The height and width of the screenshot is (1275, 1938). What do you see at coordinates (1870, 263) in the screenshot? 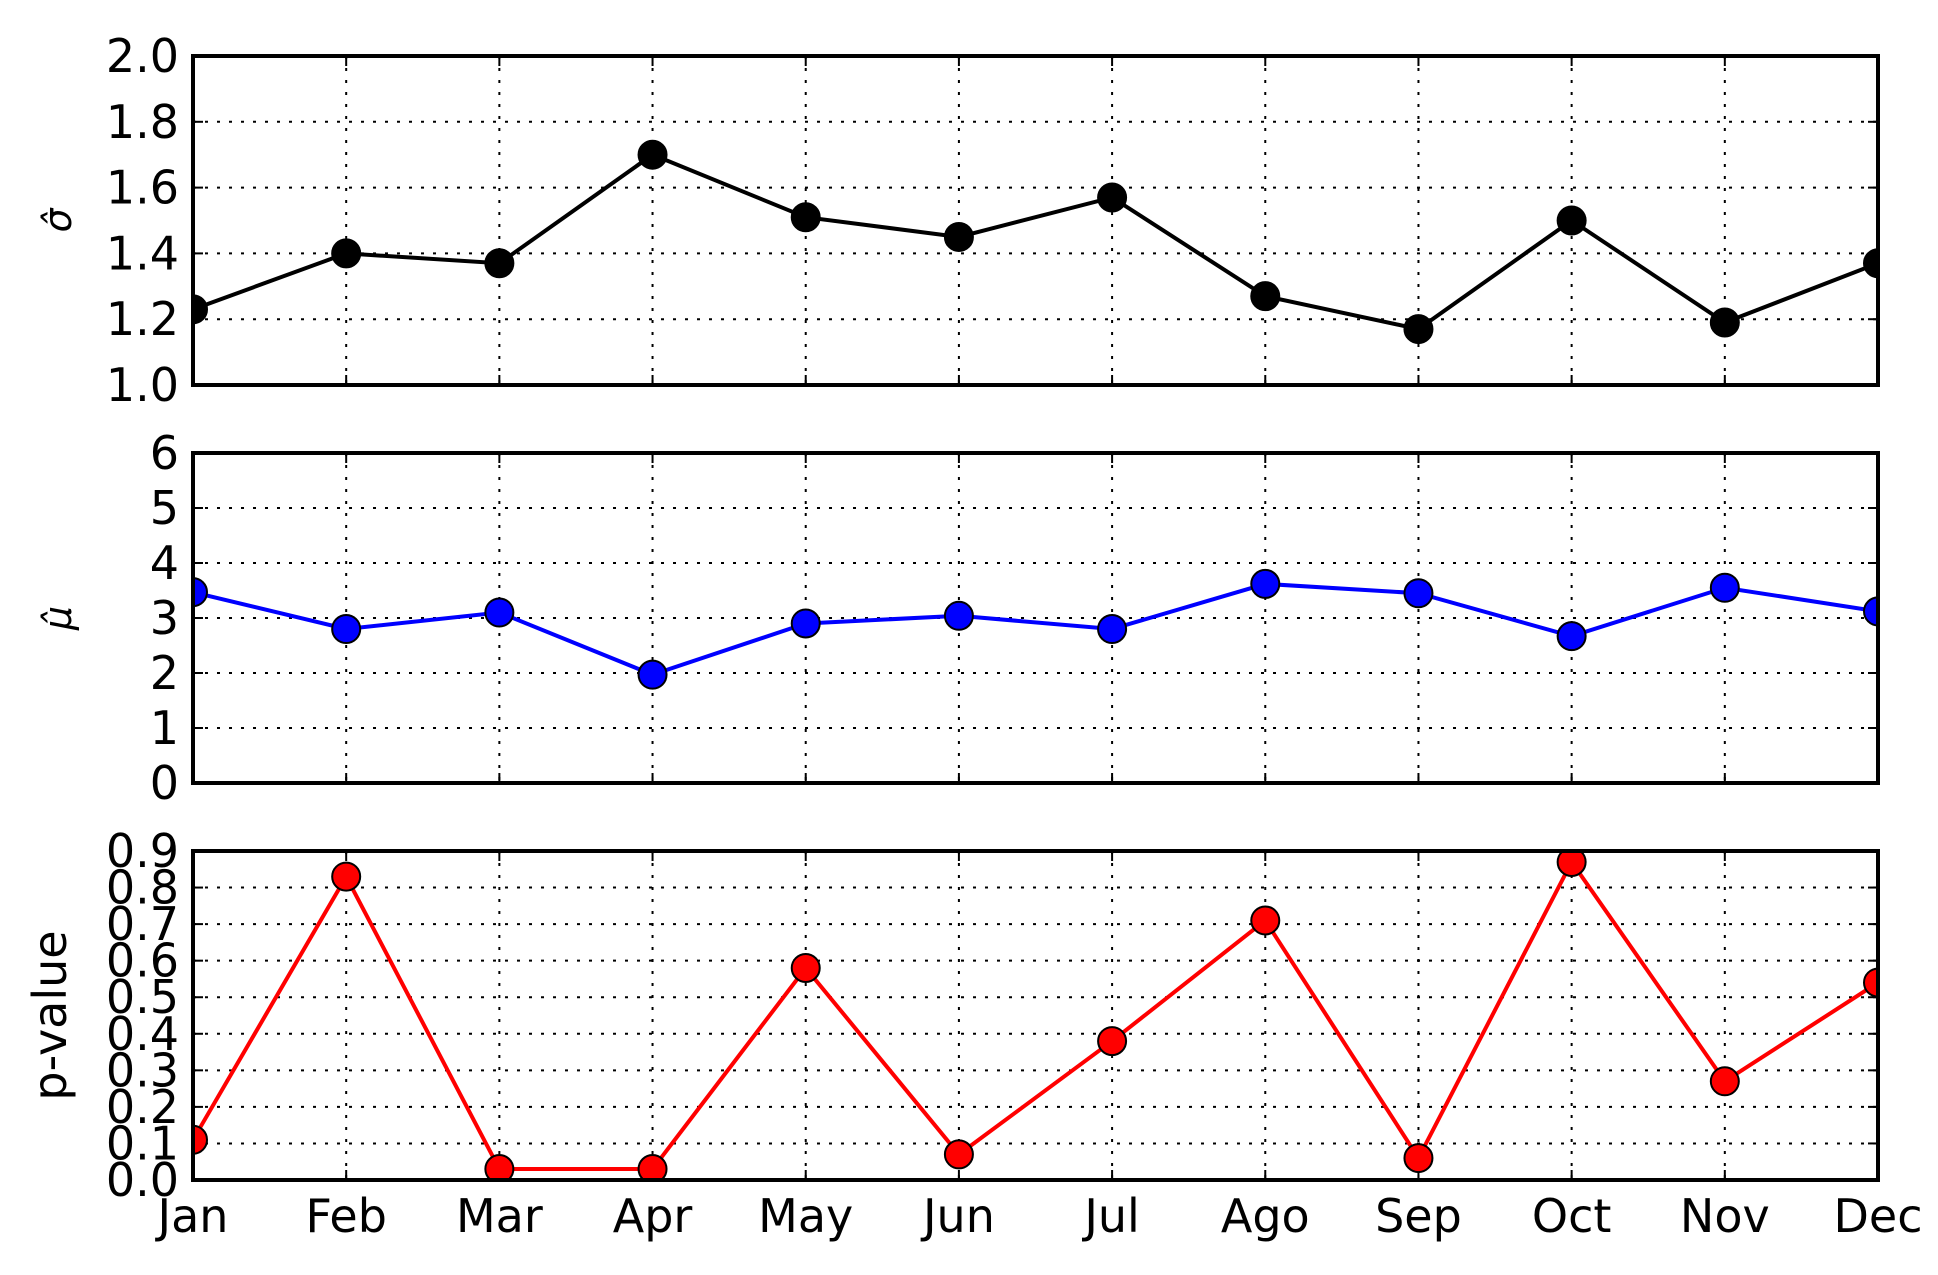
I see `sigma-point-dec` at bounding box center [1870, 263].